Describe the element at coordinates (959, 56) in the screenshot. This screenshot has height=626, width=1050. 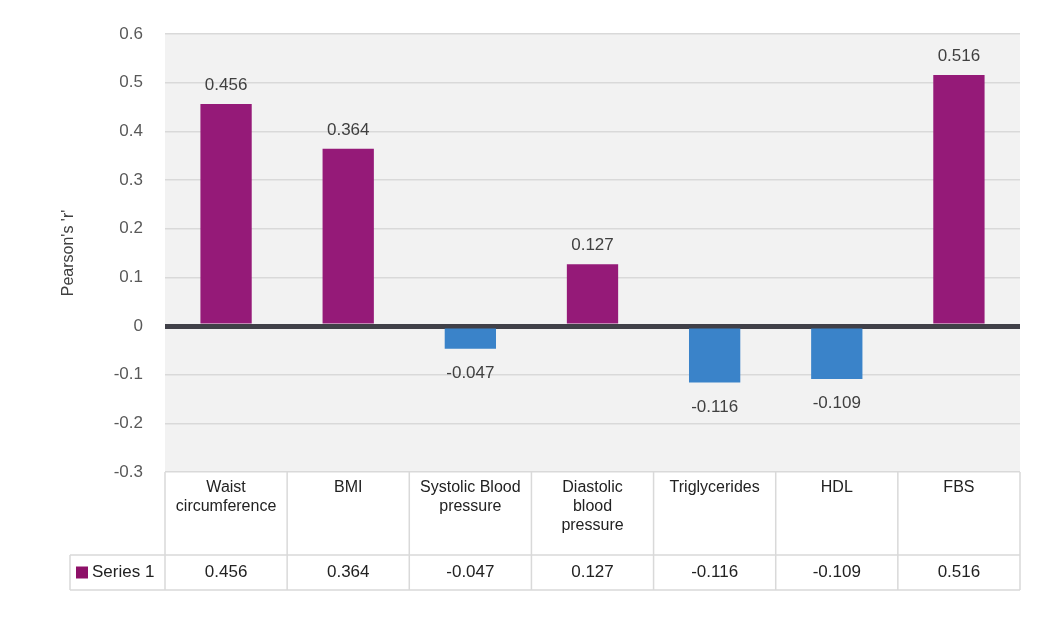
I see `annotation: 0.516` at that location.